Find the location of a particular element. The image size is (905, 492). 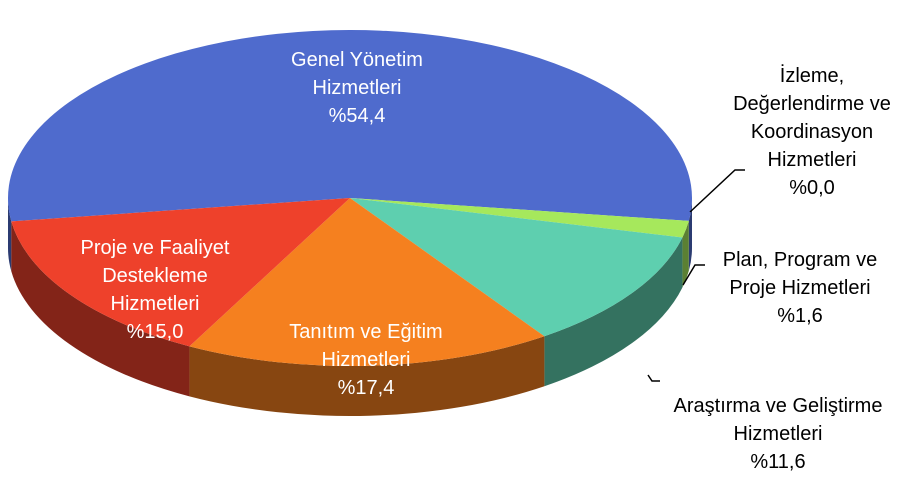

value-label: %11,6 is located at coordinates (778, 462).